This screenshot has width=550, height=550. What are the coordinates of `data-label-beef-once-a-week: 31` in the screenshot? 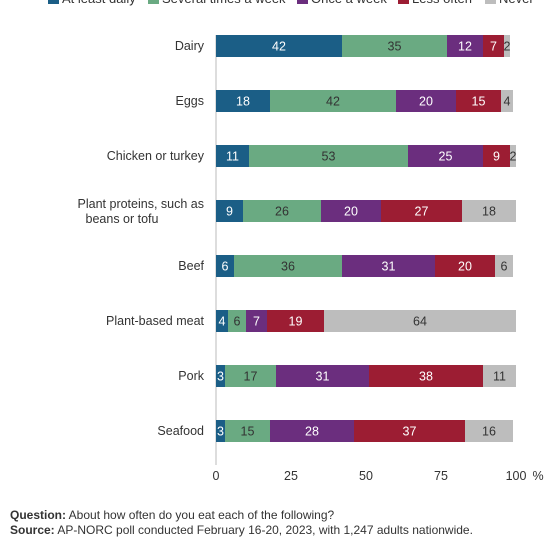 It's located at (389, 267).